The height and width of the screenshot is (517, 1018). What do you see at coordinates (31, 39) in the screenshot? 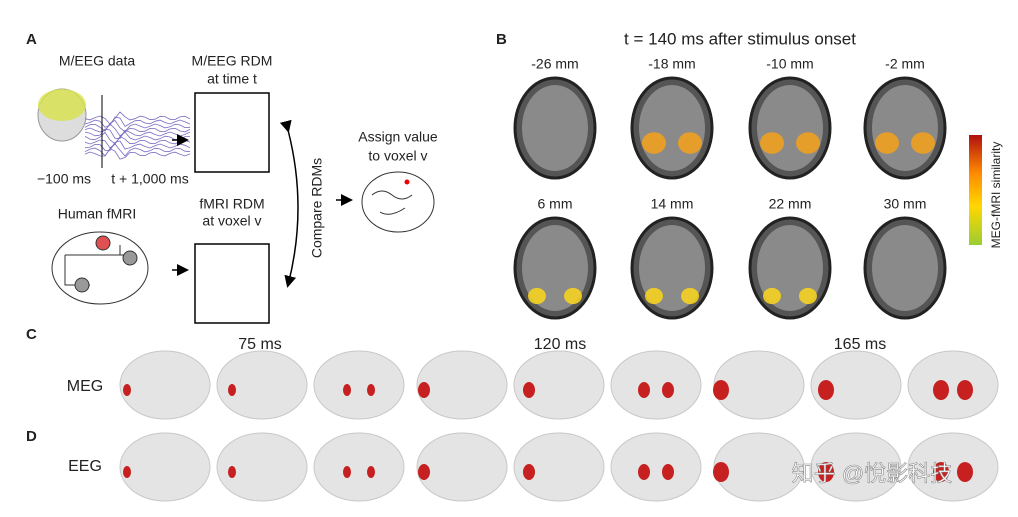
I see `panel-label: A` at bounding box center [31, 39].